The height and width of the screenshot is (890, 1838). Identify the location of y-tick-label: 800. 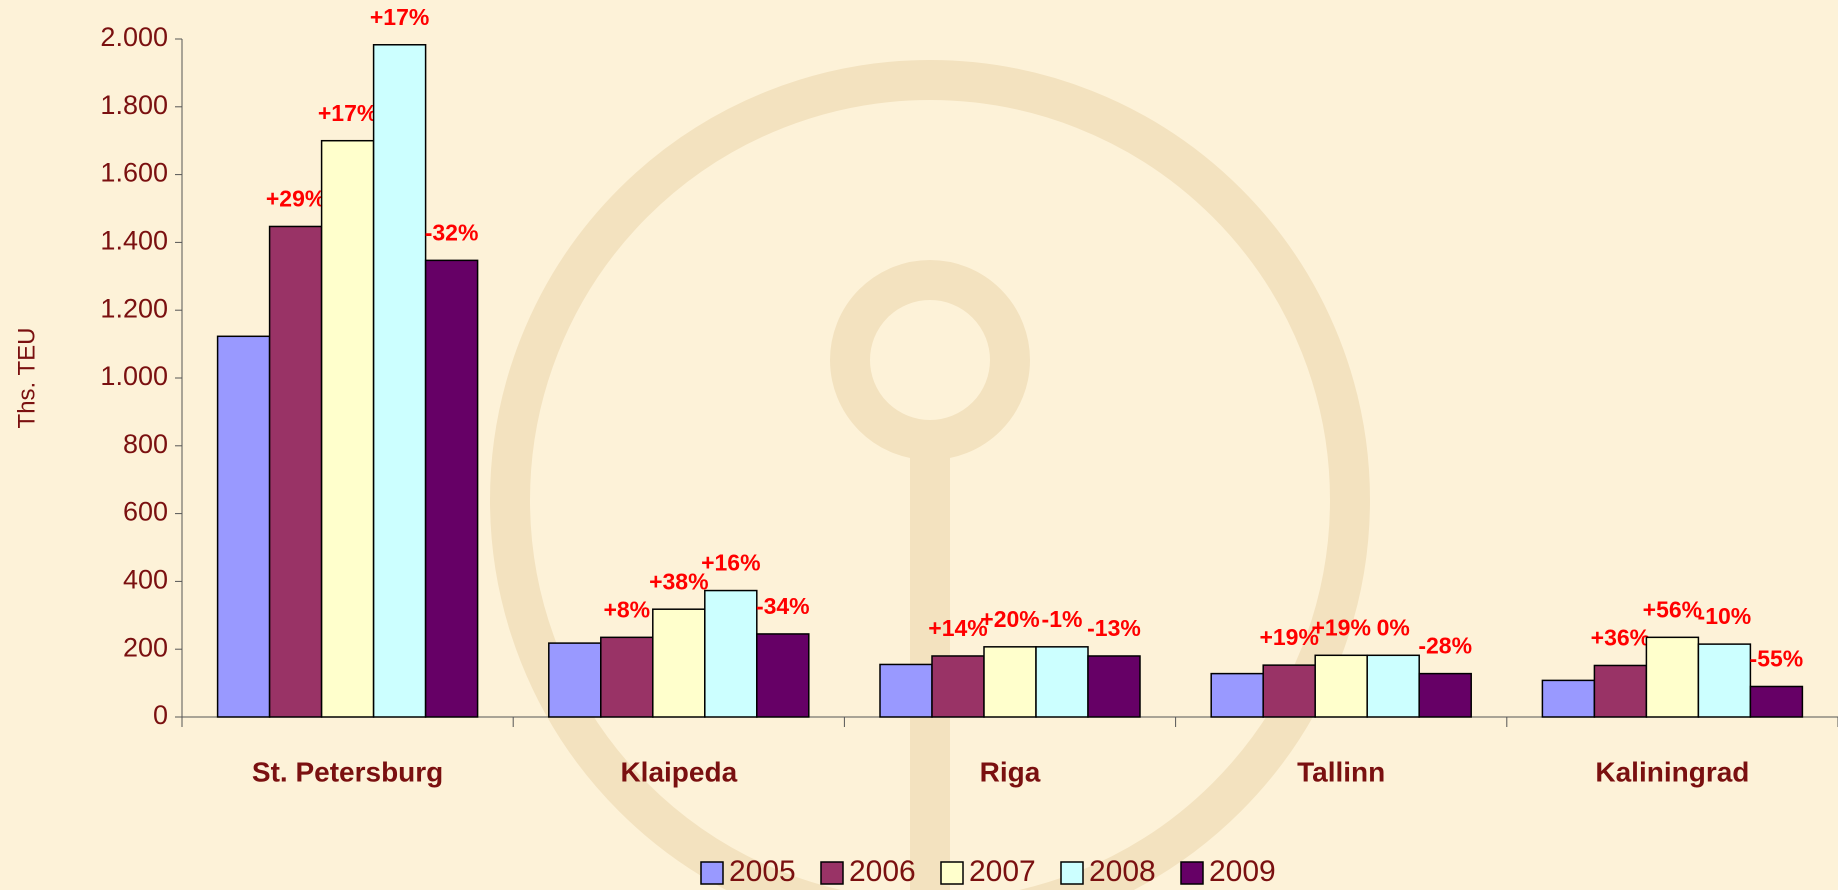
(145, 444).